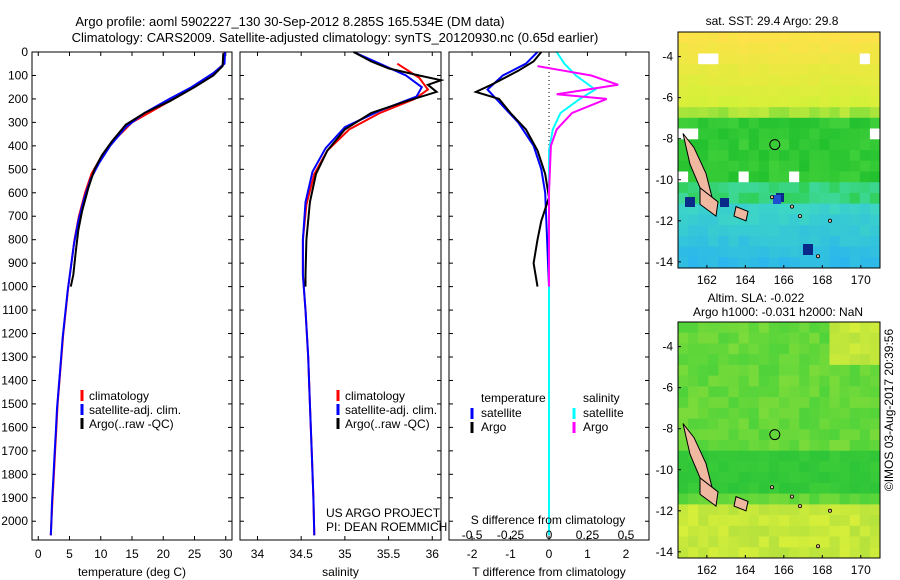 The height and width of the screenshot is (580, 900). Describe the element at coordinates (549, 535) in the screenshot. I see `x2-tick-label: 0` at that location.